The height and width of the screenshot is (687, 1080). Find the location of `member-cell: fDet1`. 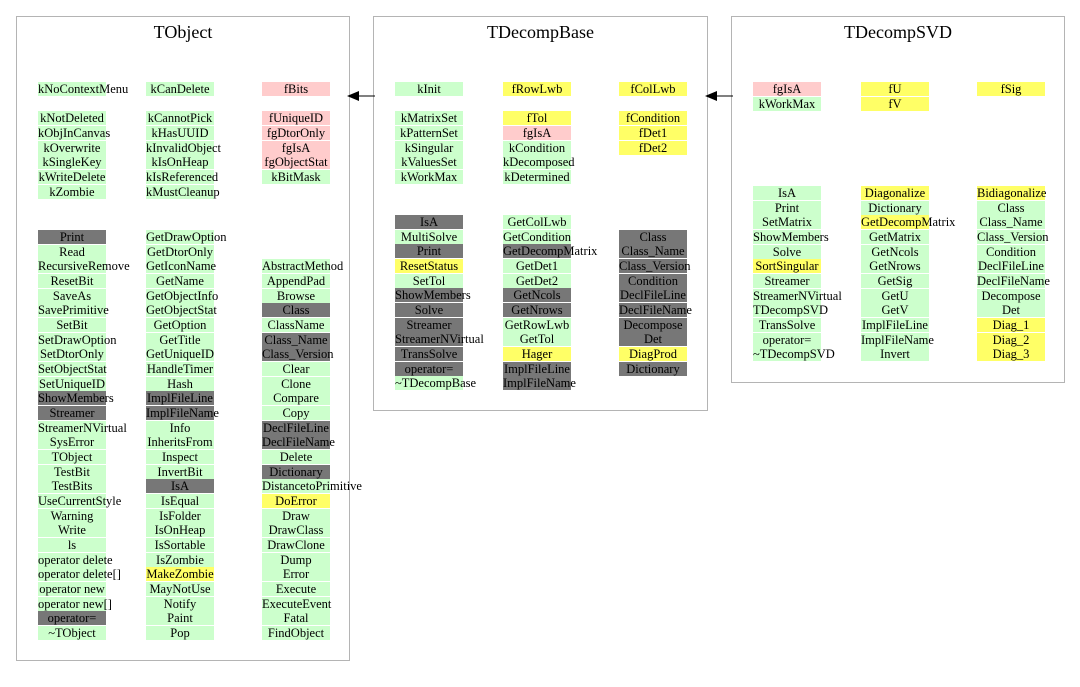

member-cell: fDet1 is located at coordinates (653, 133).